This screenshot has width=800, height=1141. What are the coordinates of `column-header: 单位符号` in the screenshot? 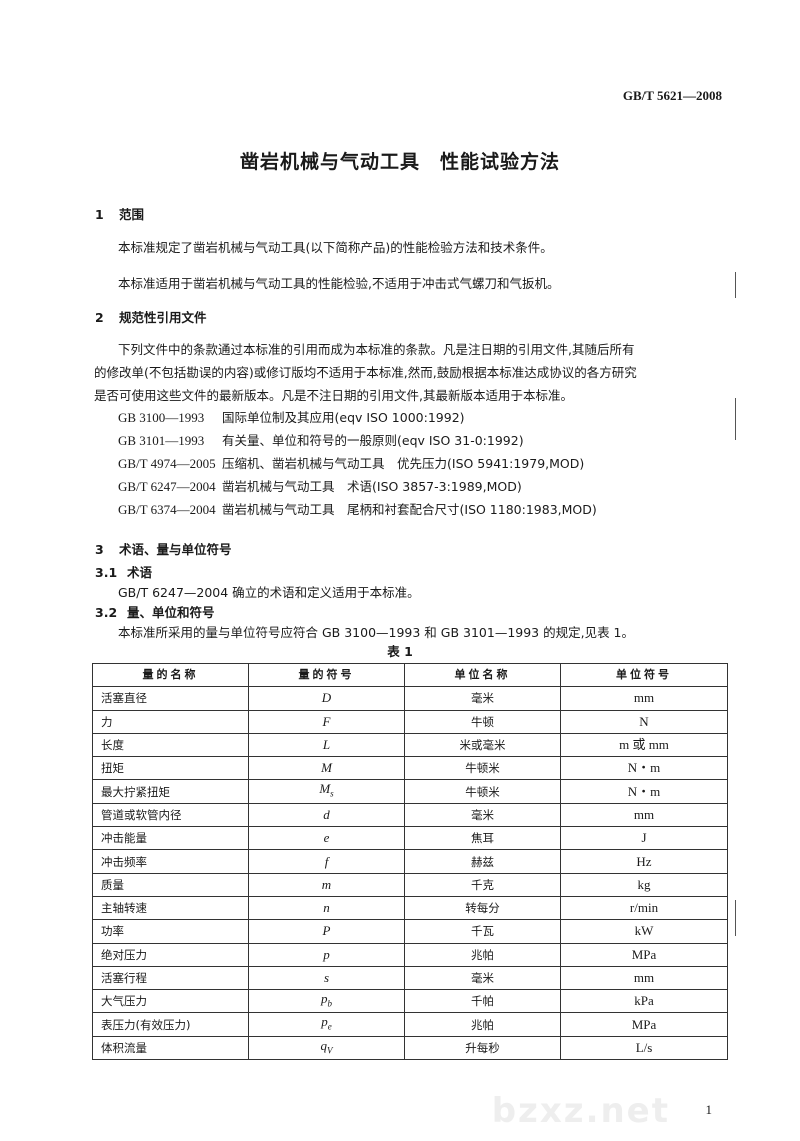 It's located at (644, 675).